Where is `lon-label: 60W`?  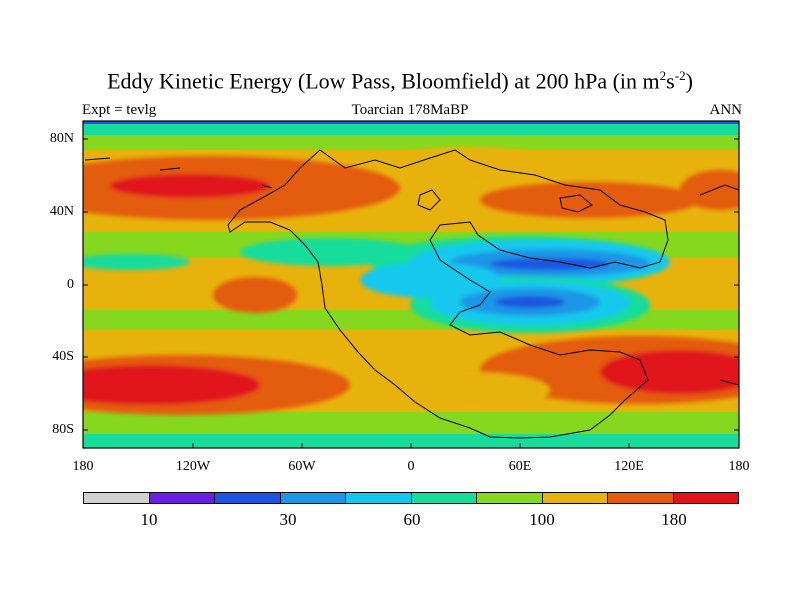
lon-label: 60W is located at coordinates (302, 466).